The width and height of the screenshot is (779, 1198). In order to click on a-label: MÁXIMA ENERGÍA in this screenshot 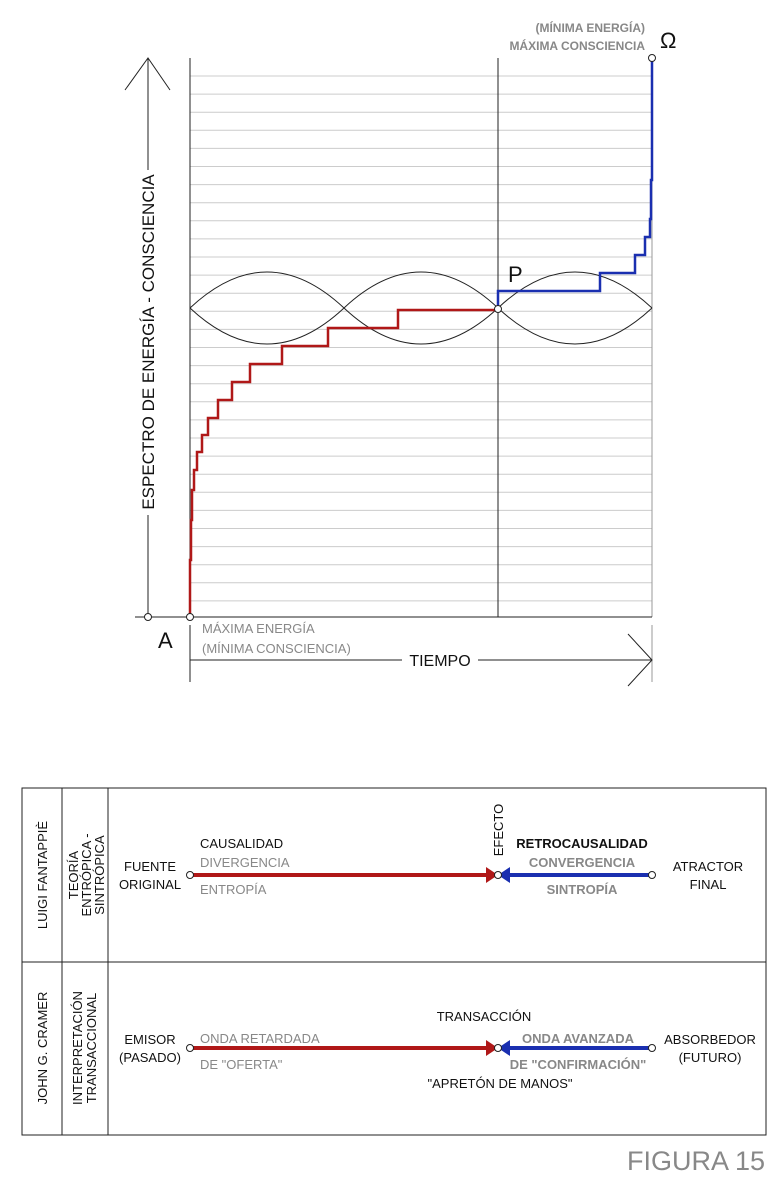, I will do `click(258, 628)`.